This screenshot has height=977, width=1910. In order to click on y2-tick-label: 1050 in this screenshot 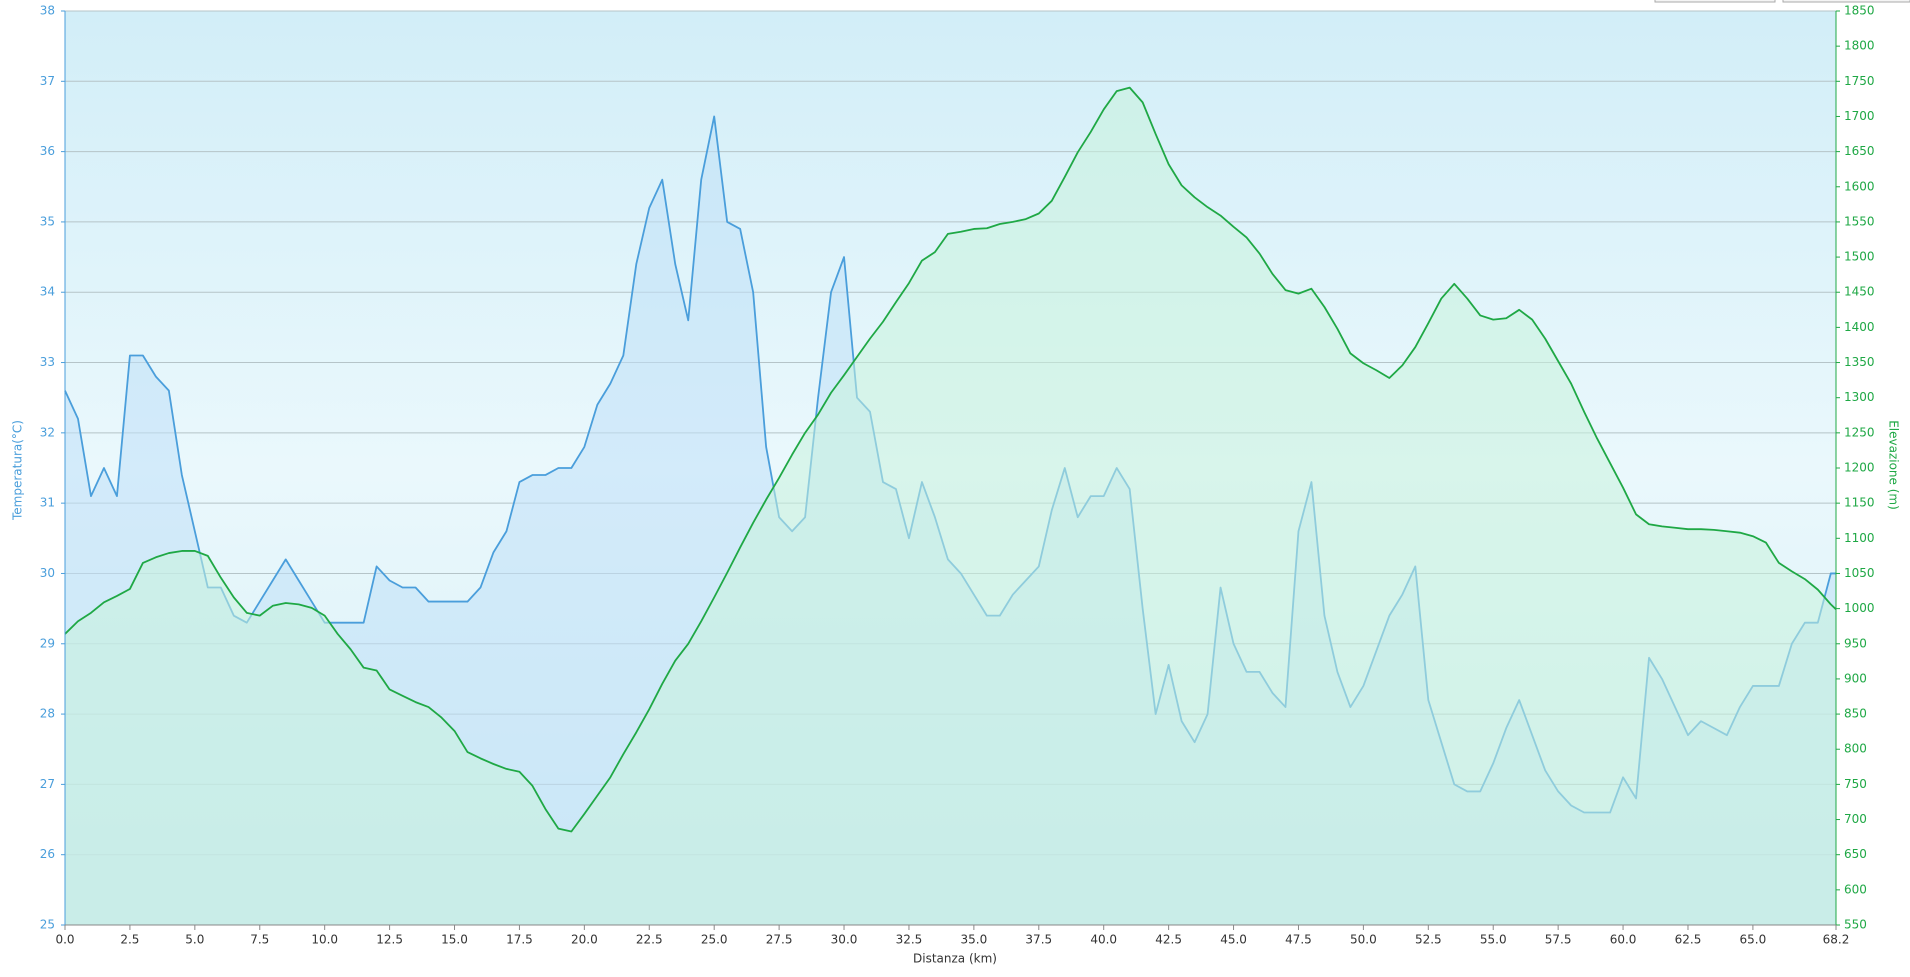, I will do `click(1859, 573)`.